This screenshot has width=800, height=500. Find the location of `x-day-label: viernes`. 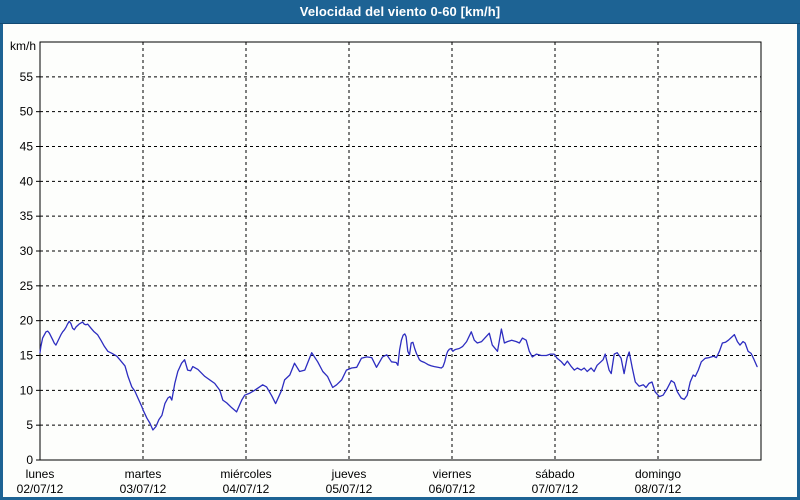

x-day-label: viernes is located at coordinates (452, 474).